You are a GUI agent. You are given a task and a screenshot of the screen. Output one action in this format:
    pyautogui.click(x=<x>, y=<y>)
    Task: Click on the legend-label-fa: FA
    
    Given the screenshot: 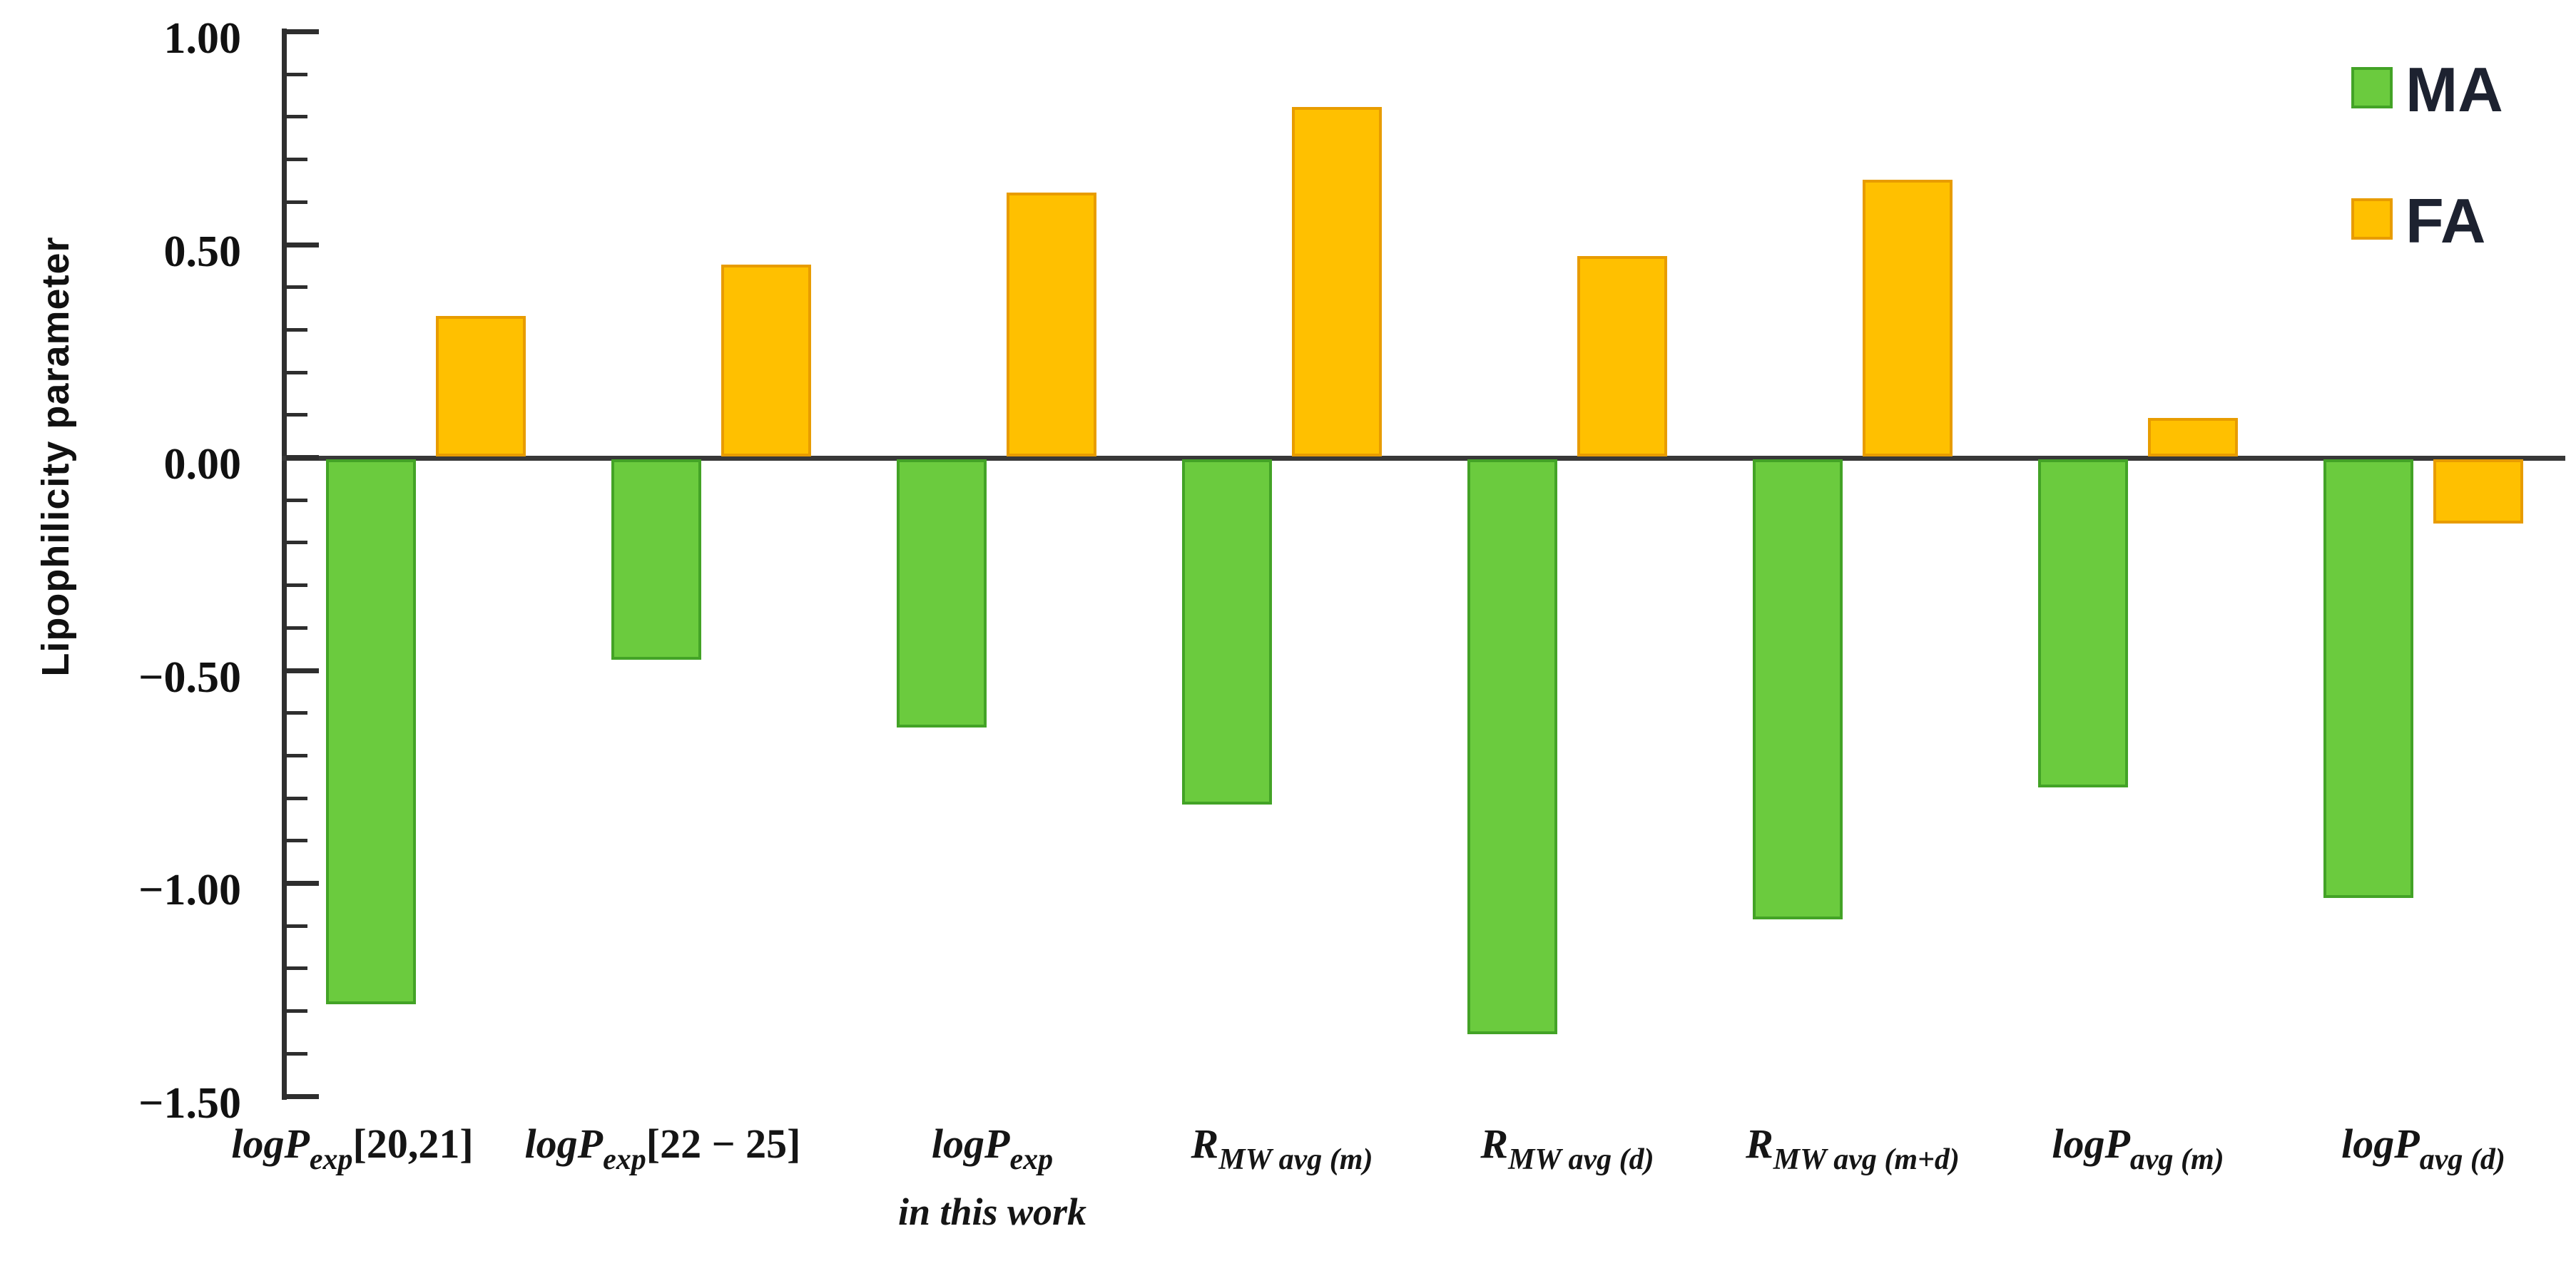 What is the action you would take?
    pyautogui.click(x=2446, y=221)
    